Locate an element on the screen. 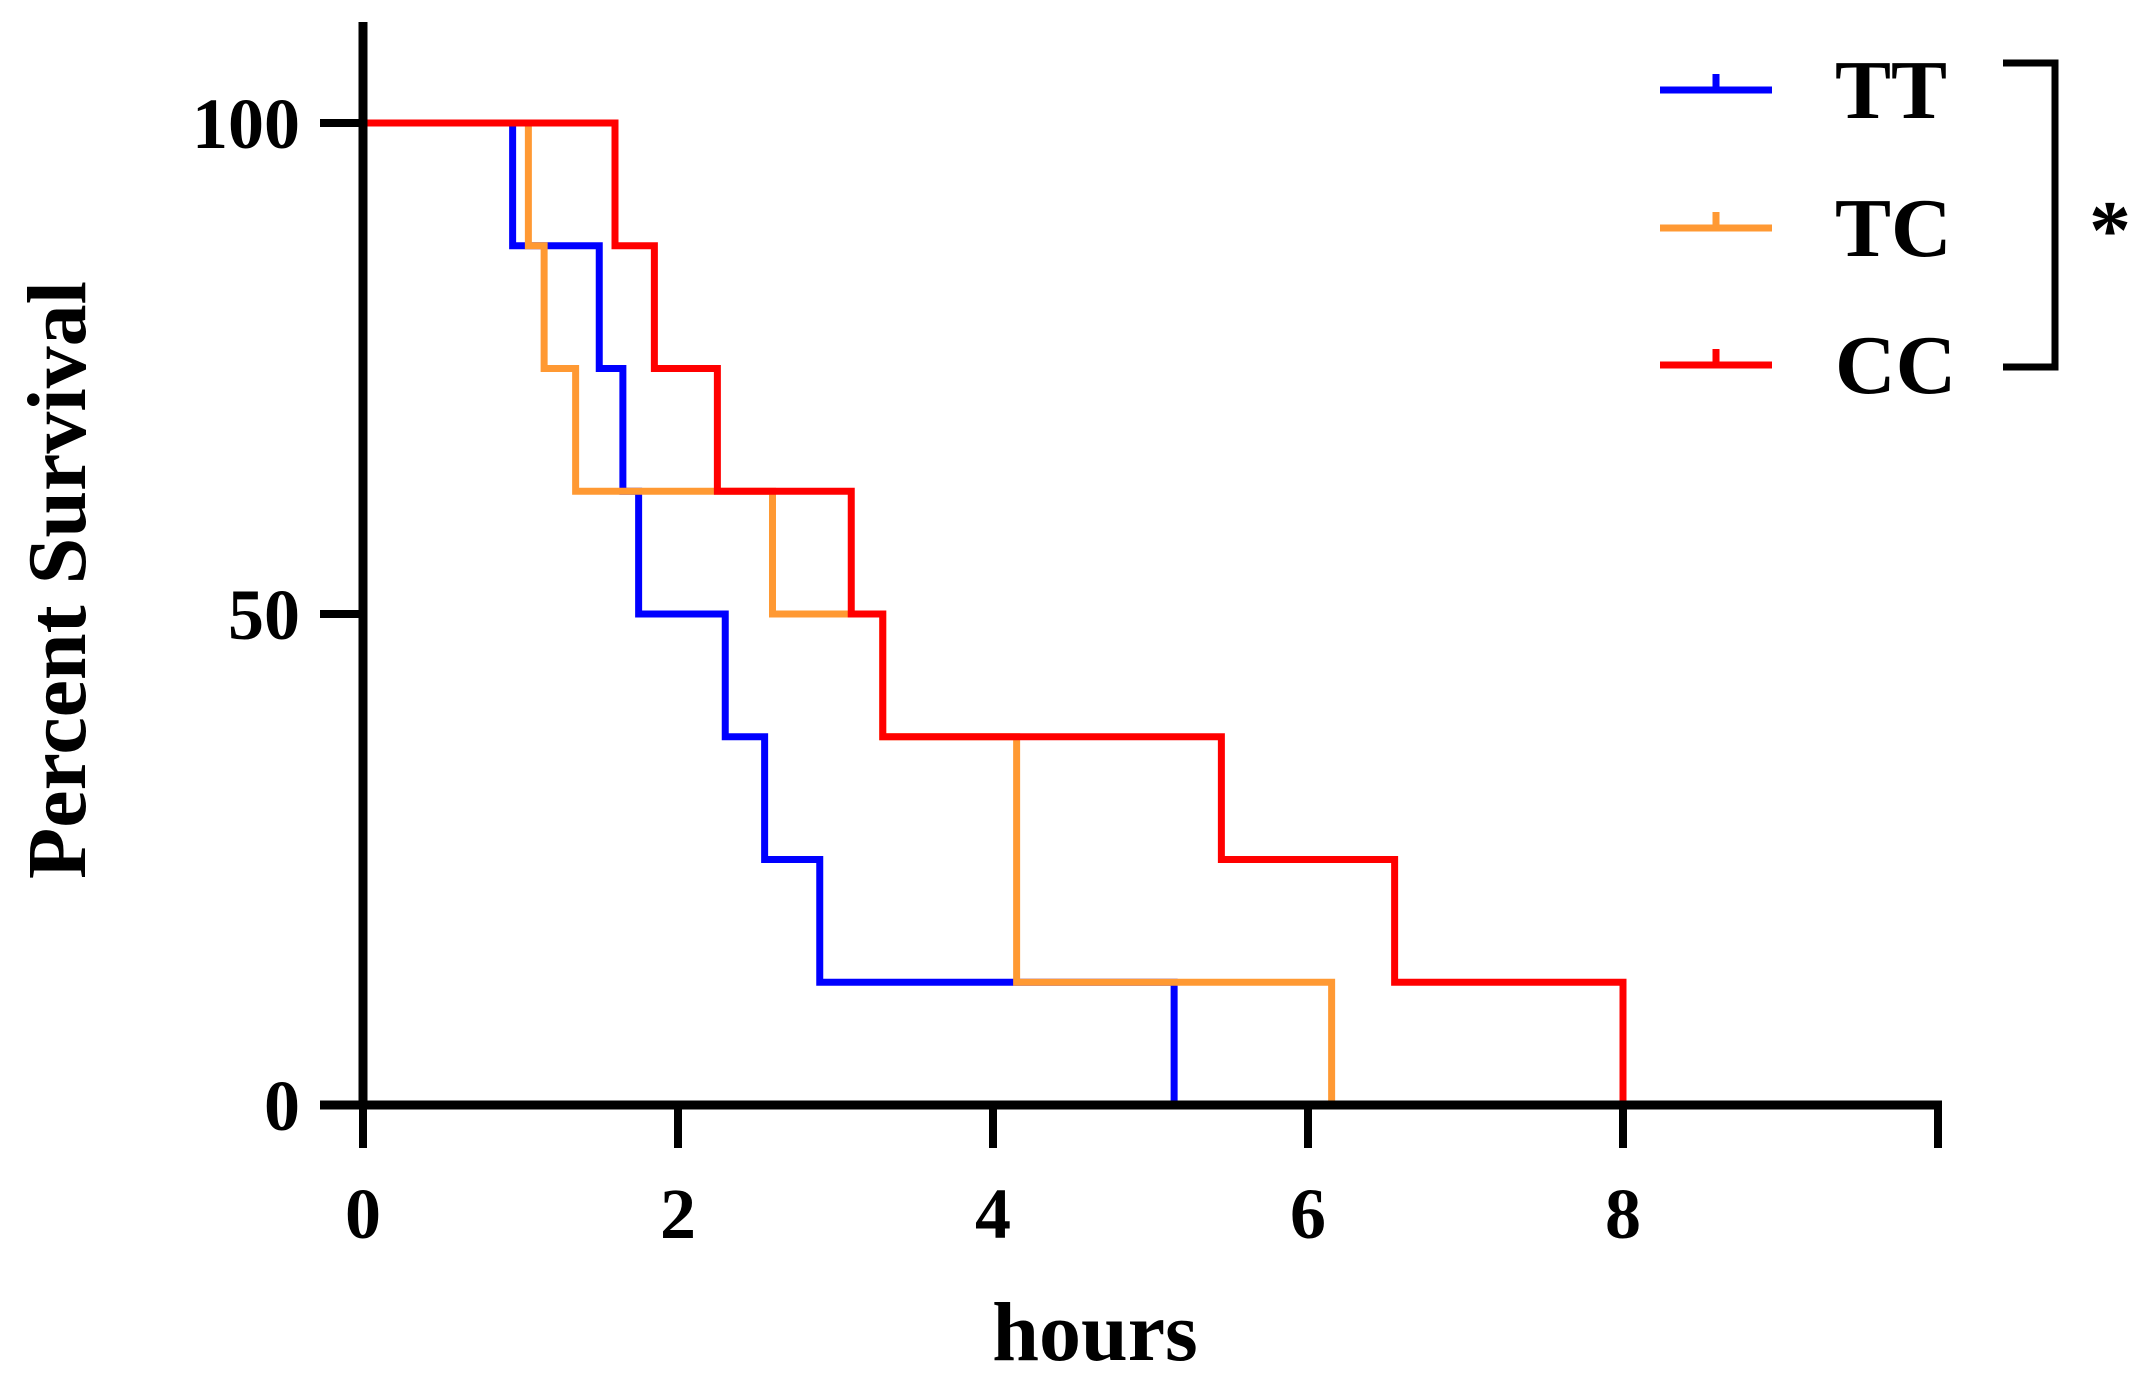  y-tick-label-50: 50 is located at coordinates (264, 615).